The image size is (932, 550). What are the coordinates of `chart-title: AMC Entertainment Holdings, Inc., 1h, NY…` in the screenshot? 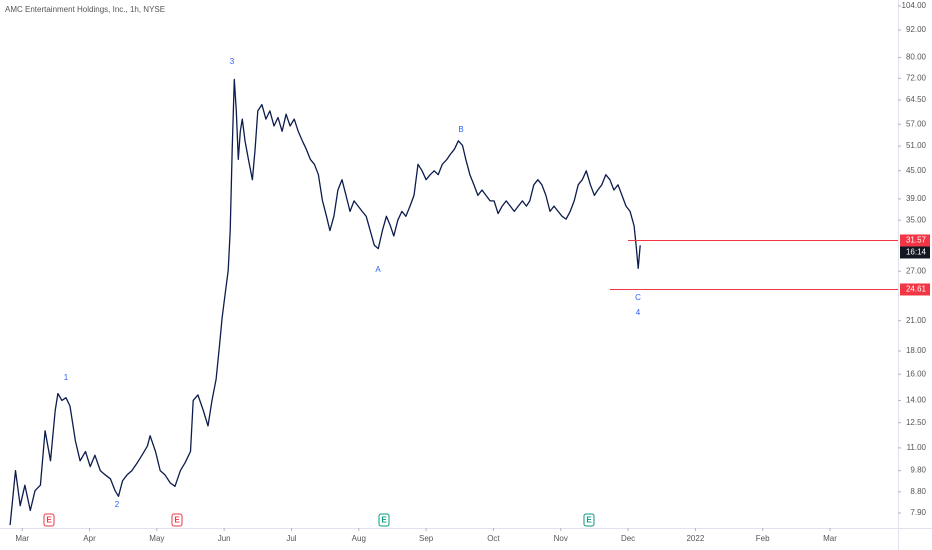 It's located at (85, 9).